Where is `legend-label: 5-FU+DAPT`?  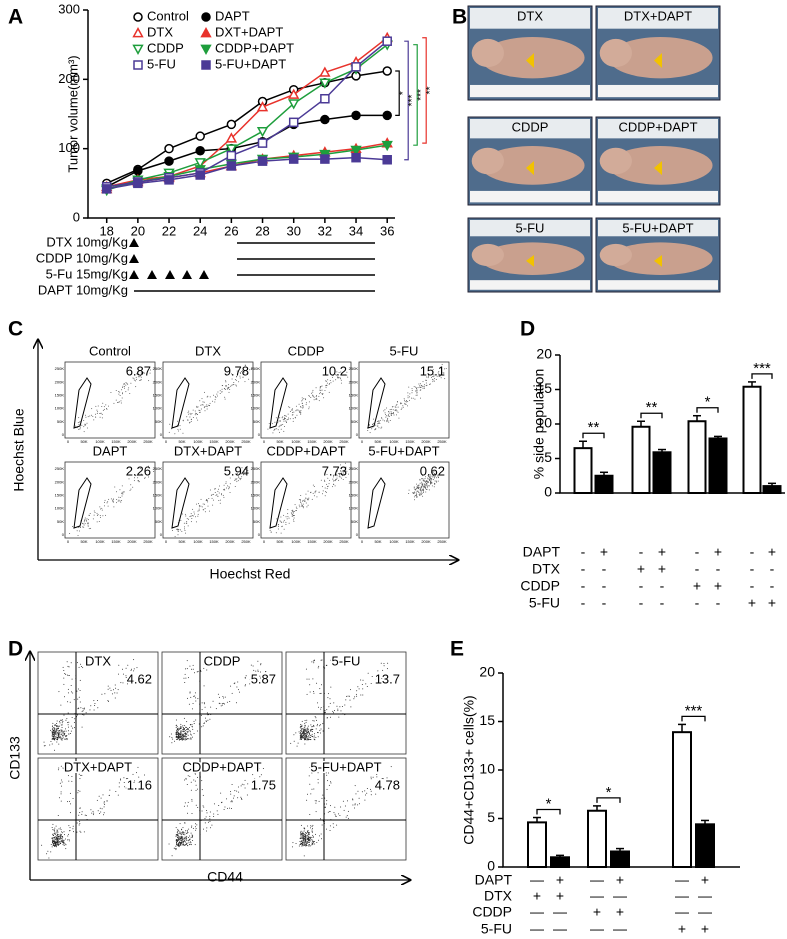 legend-label: 5-FU+DAPT is located at coordinates (250, 63).